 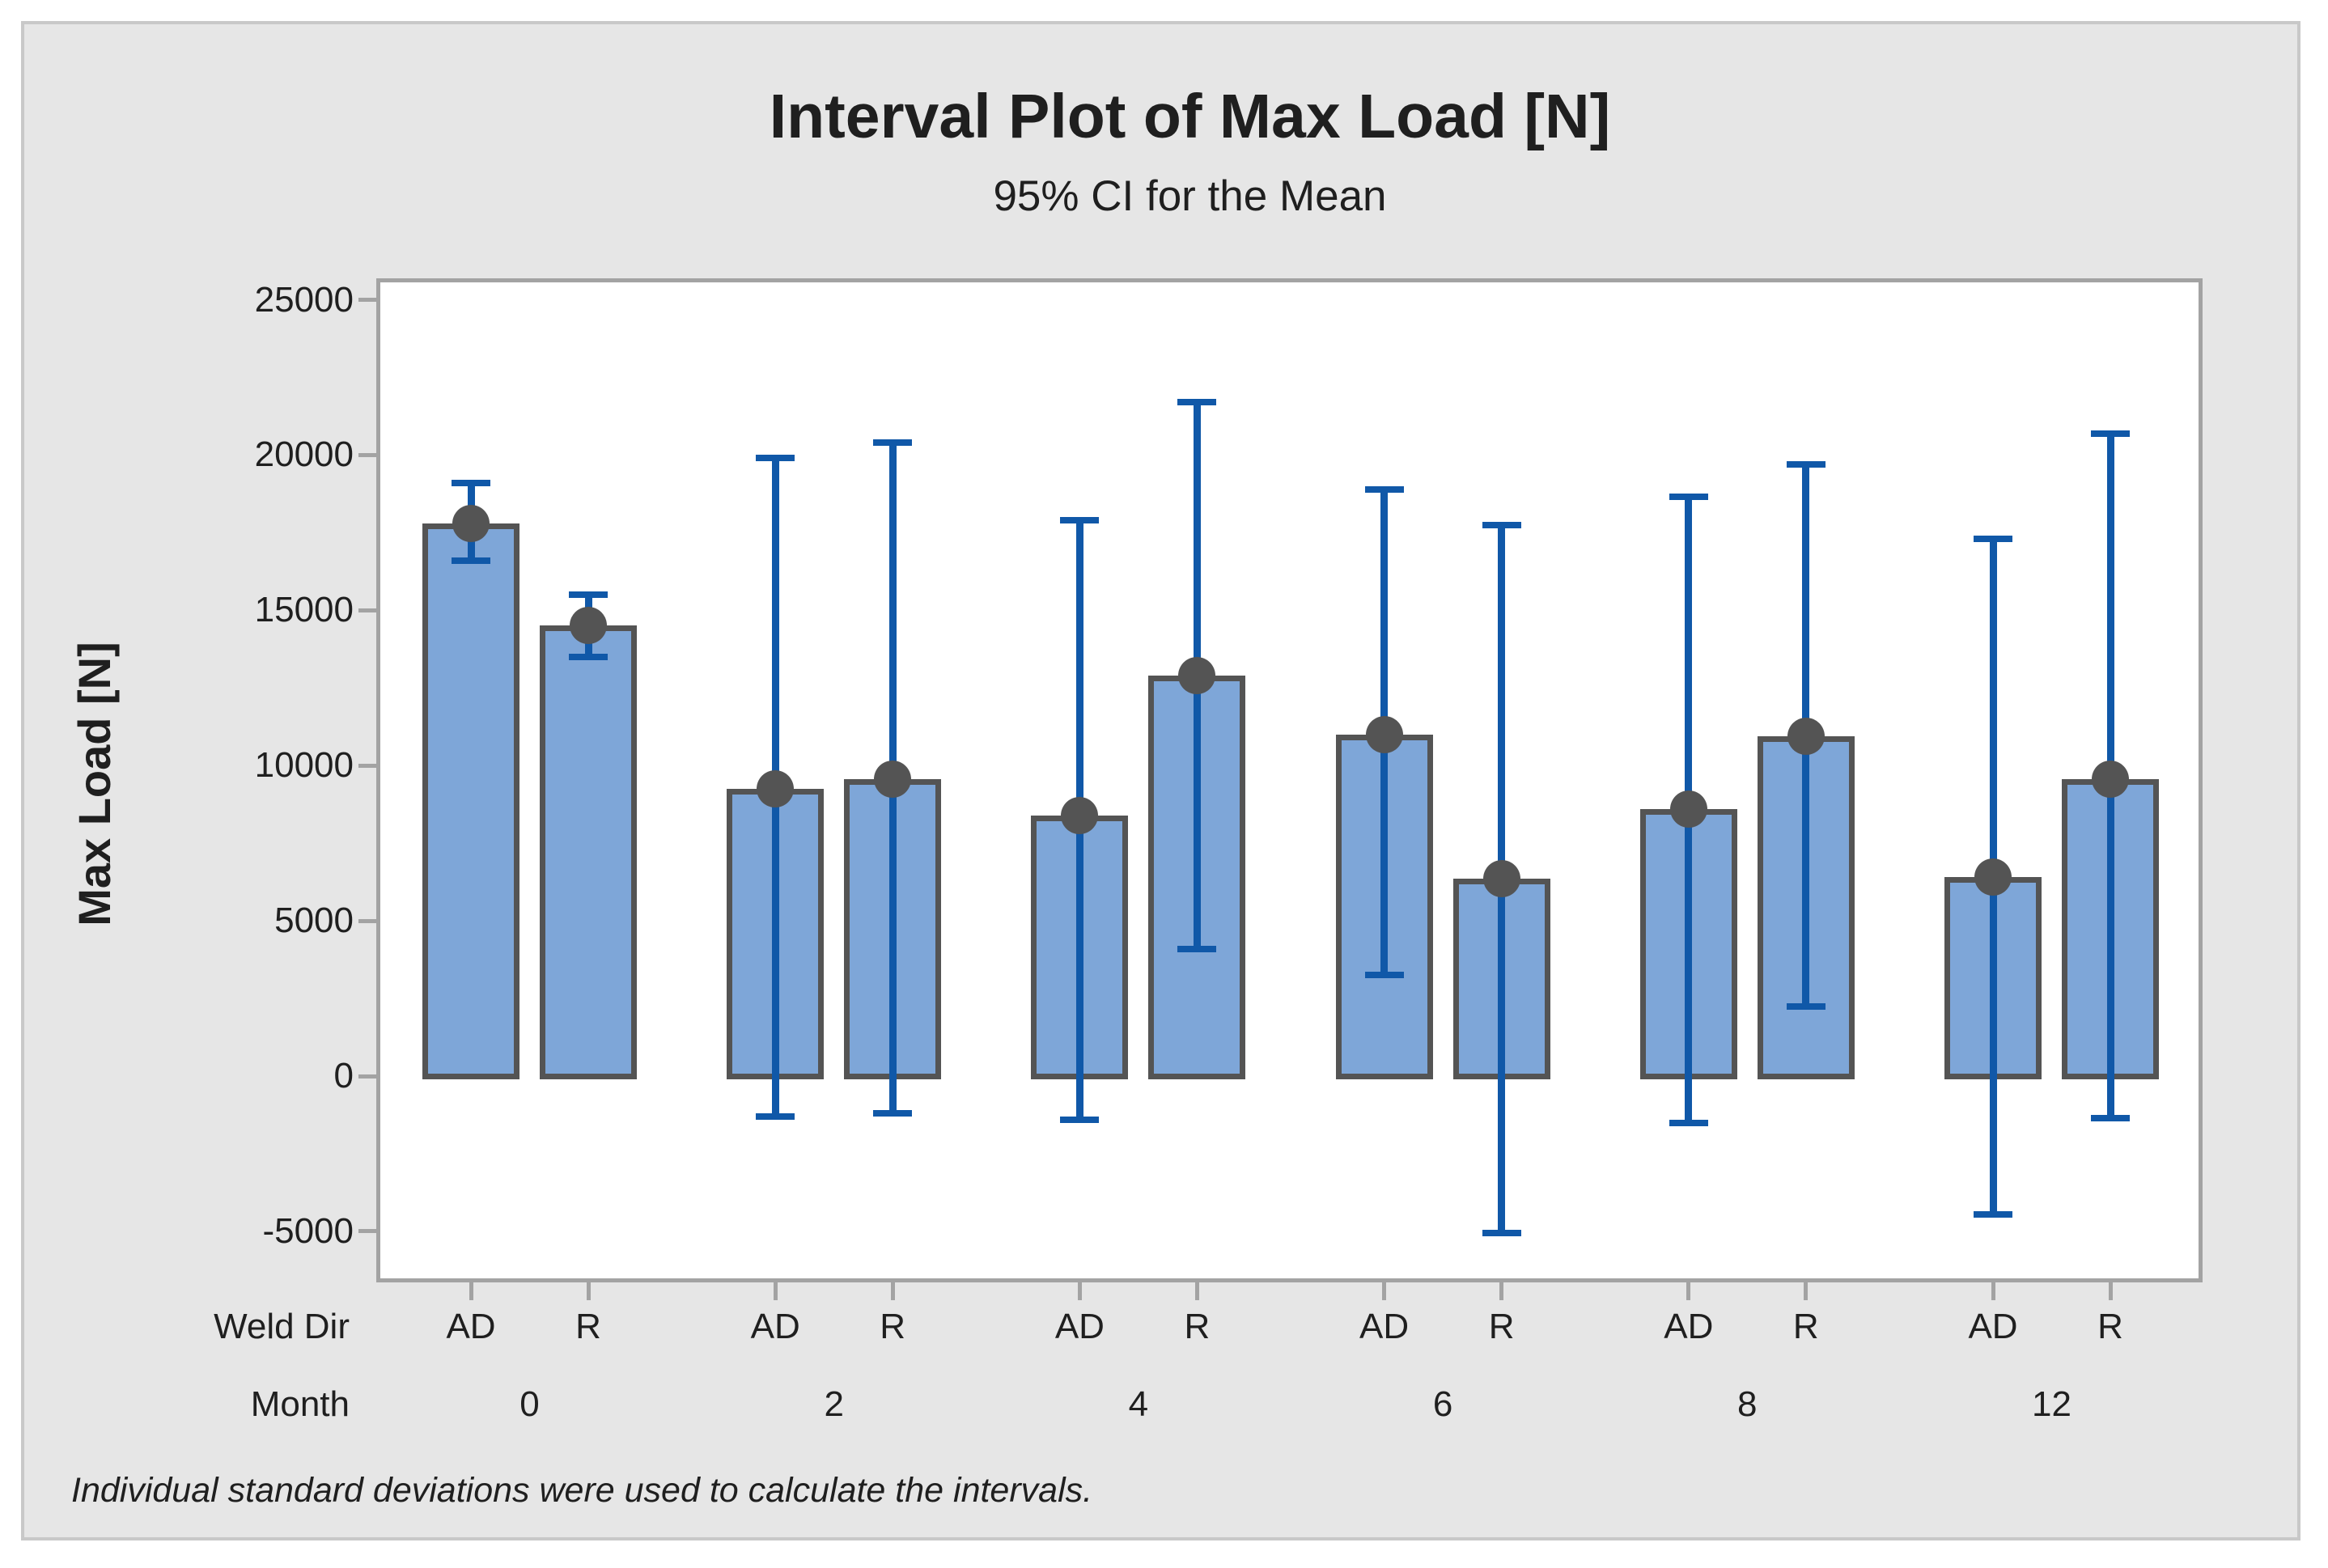 I want to click on month-row-label: Month, so click(x=300, y=1404).